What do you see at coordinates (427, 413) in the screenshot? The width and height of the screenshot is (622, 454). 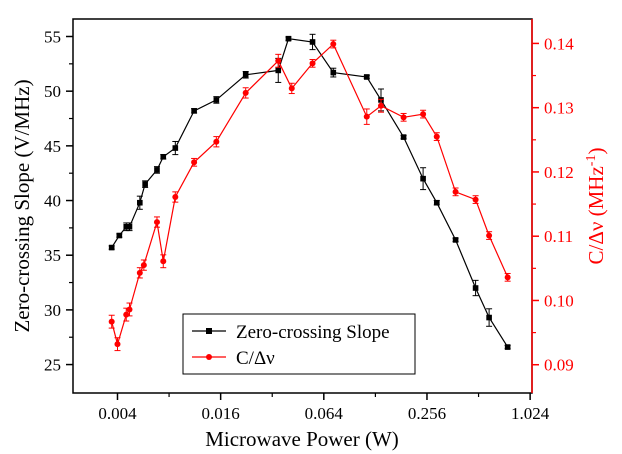 I see `x-tick-label: 0.256` at bounding box center [427, 413].